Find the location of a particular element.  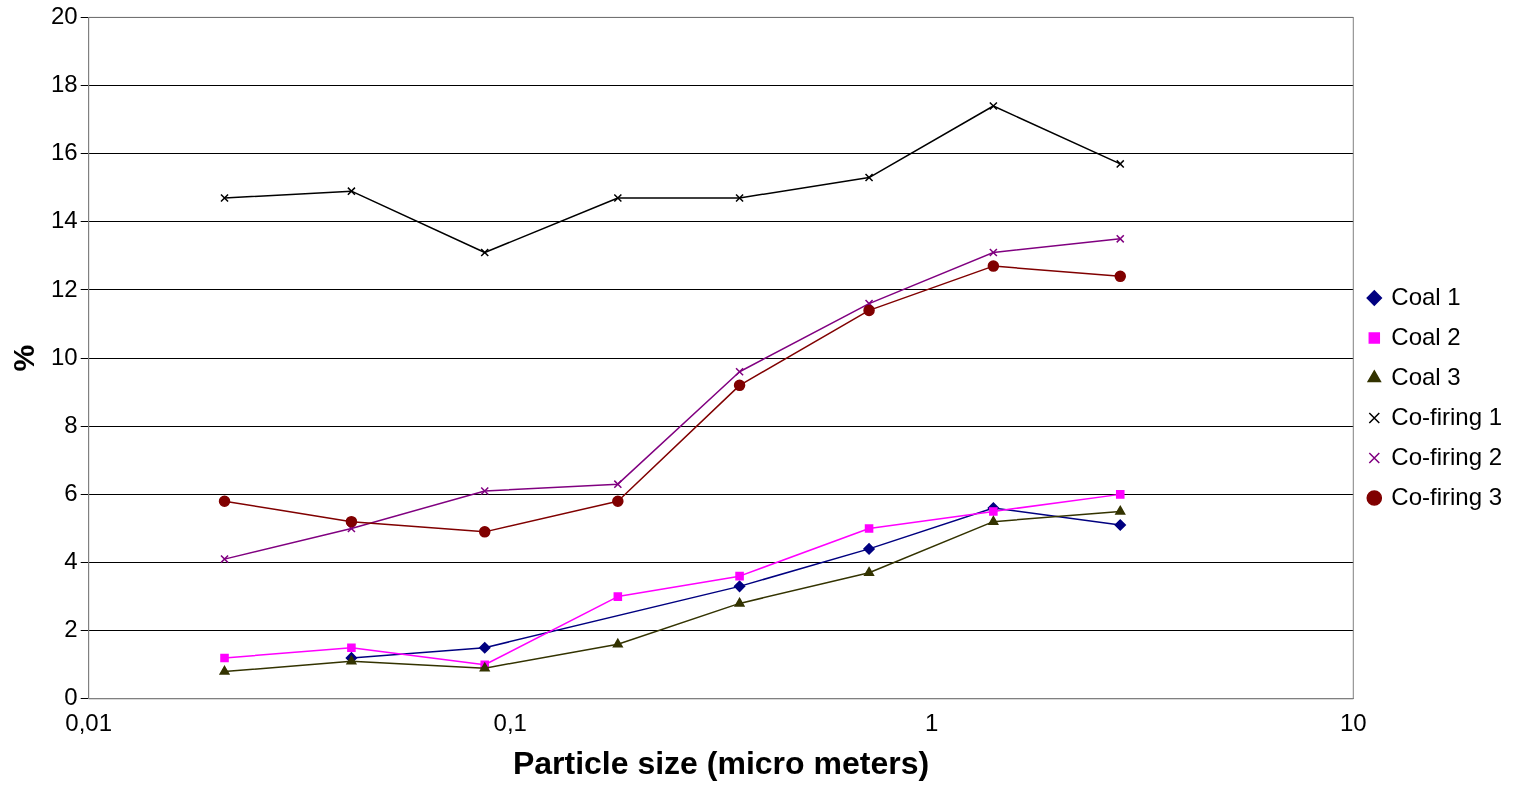

x-tick-label: 1 is located at coordinates (932, 722).